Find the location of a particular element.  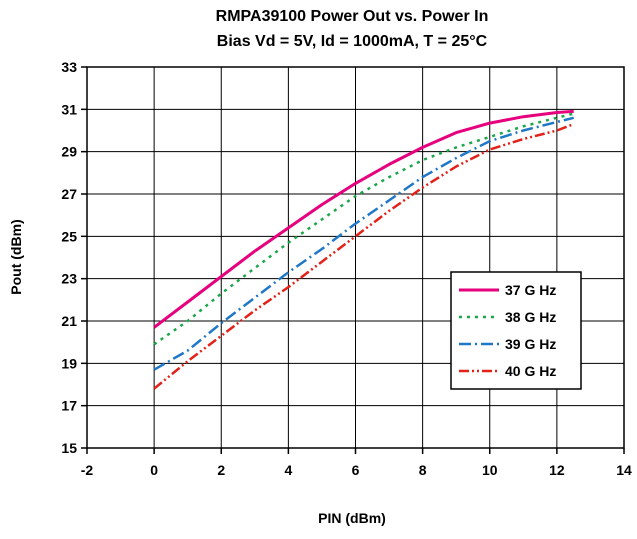

chart-subtitle: Bias Vd = 5V, Id = 1000mA, T = 25°C is located at coordinates (352, 41).